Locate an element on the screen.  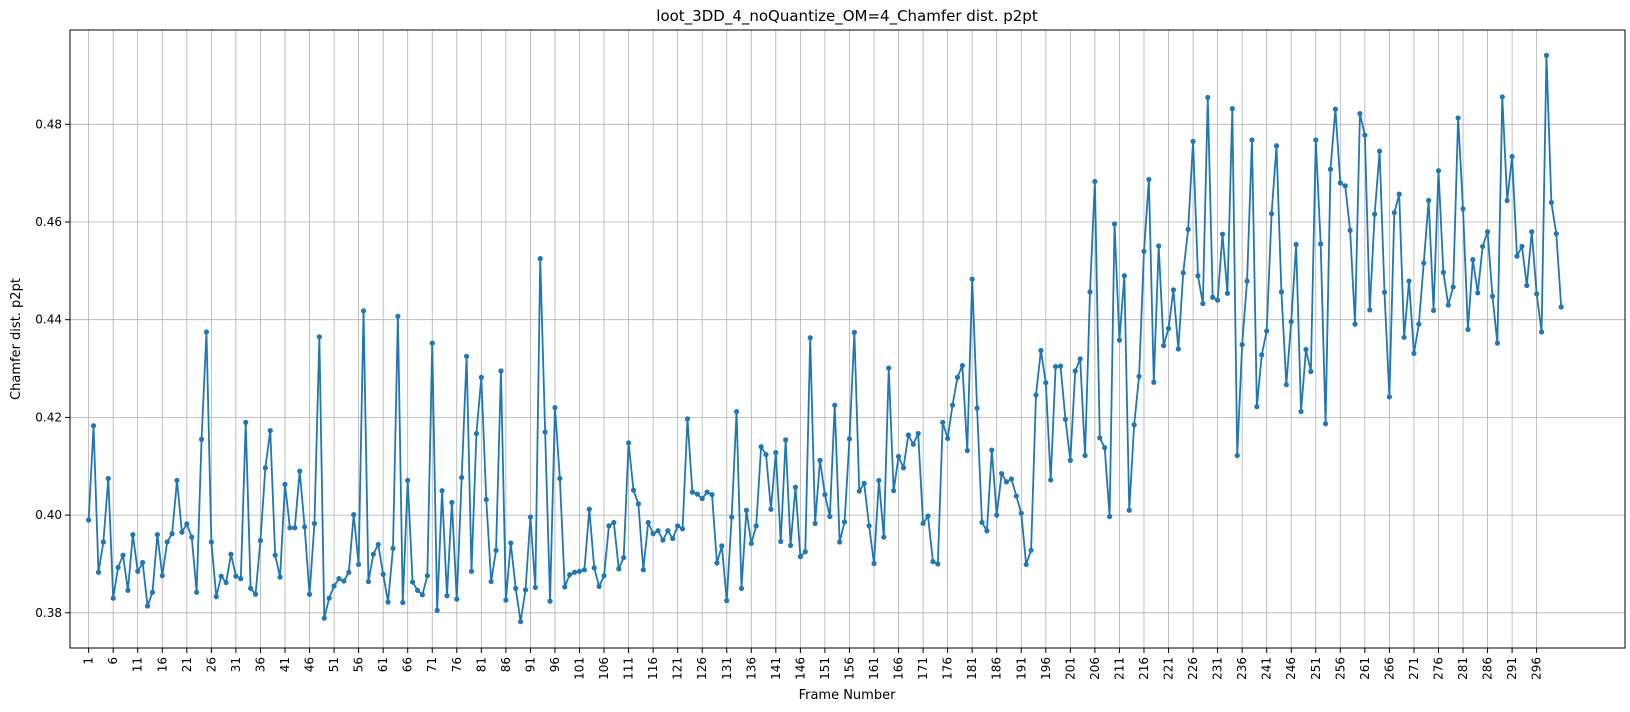
x-tick-label: 96 is located at coordinates (555, 664).